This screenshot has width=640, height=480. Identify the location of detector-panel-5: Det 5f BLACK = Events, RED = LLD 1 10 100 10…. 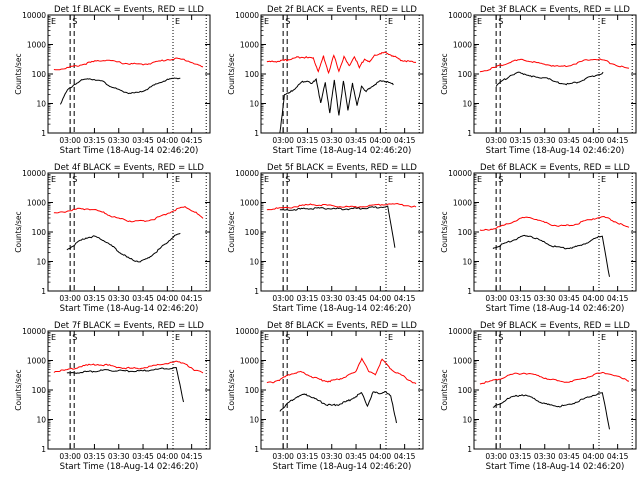
(325, 238).